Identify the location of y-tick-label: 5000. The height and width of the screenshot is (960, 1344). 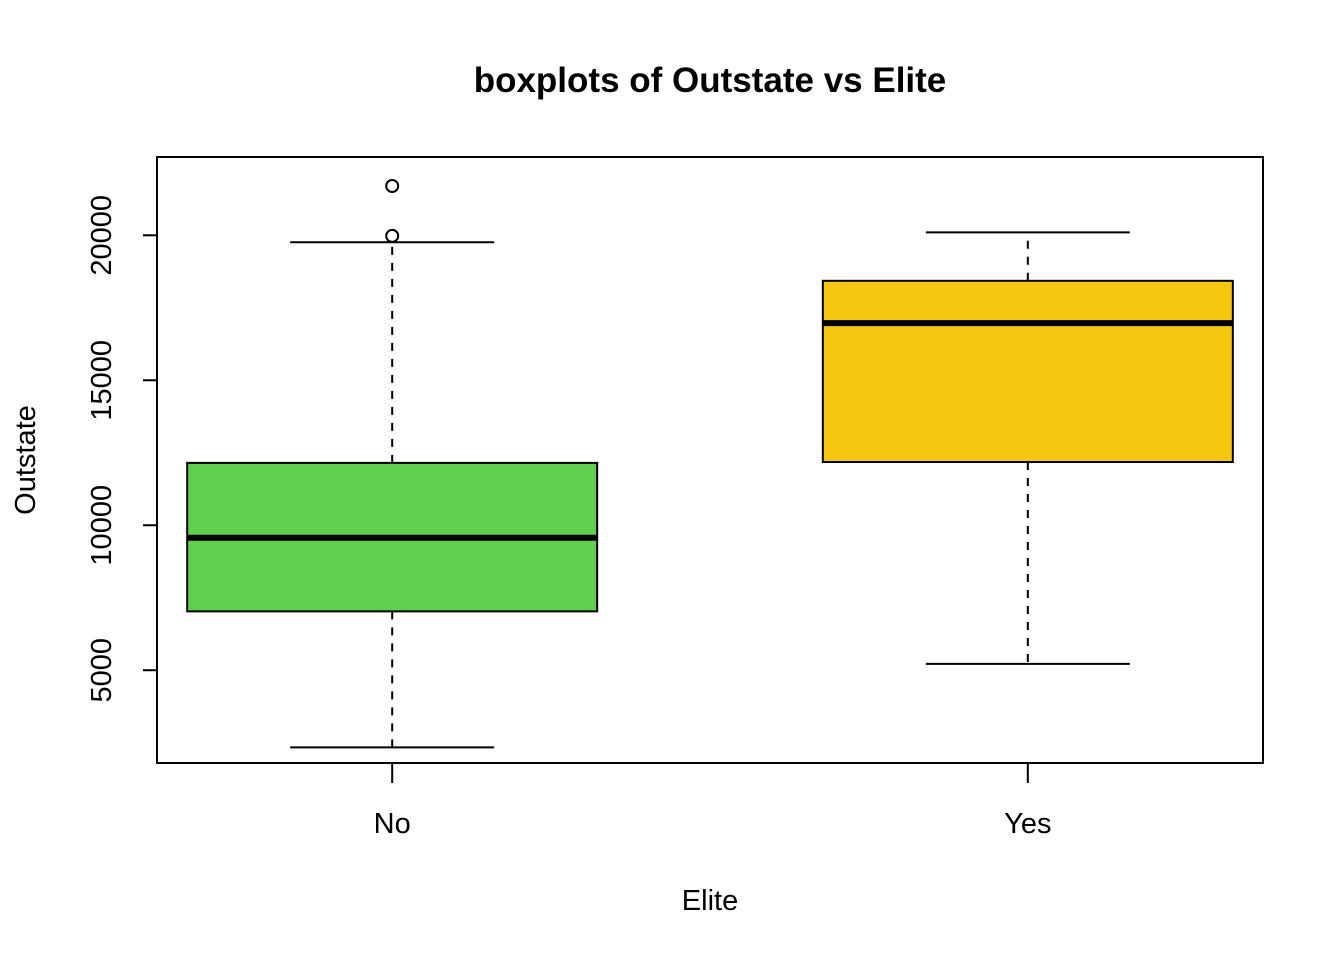
(102, 670).